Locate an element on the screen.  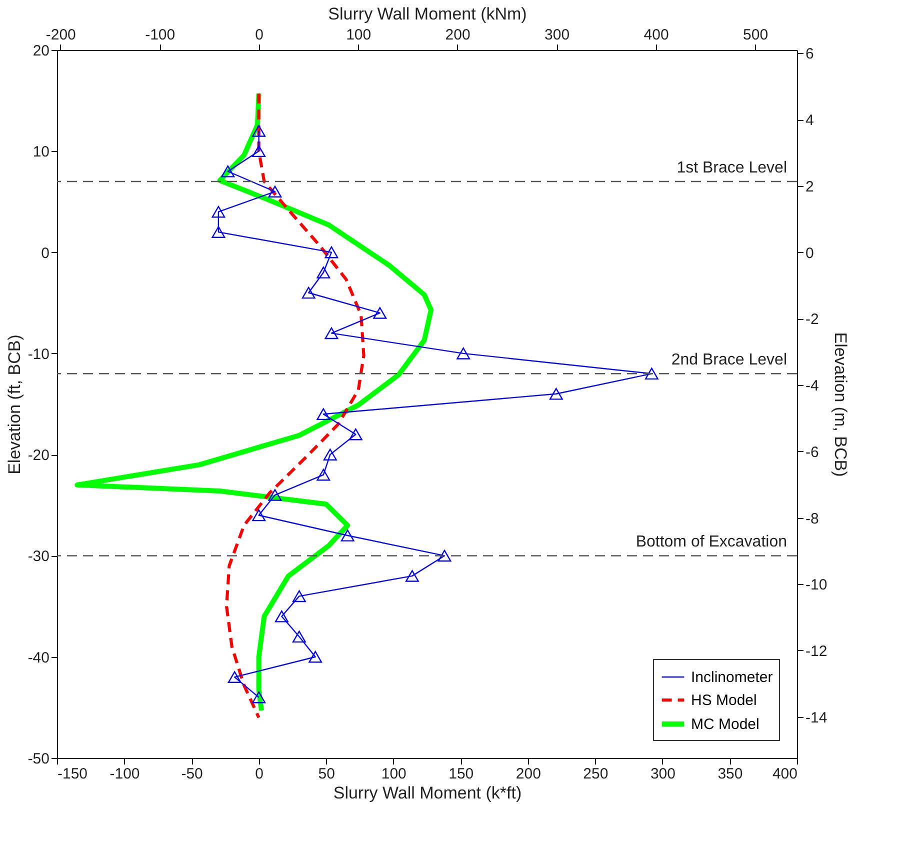
x2-tick-label: -200 is located at coordinates (61, 35).